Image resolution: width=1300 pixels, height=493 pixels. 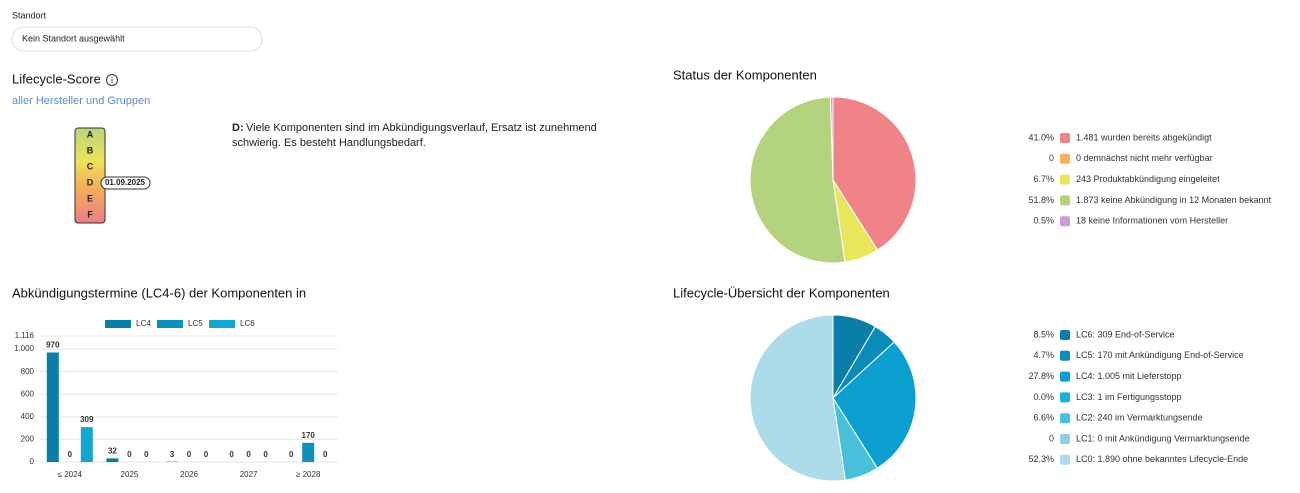 I want to click on y-tick-label: 200, so click(x=28, y=439).